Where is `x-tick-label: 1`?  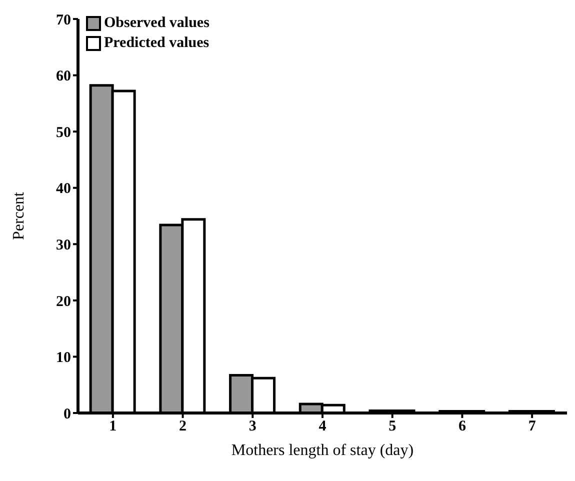 x-tick-label: 1 is located at coordinates (113, 426).